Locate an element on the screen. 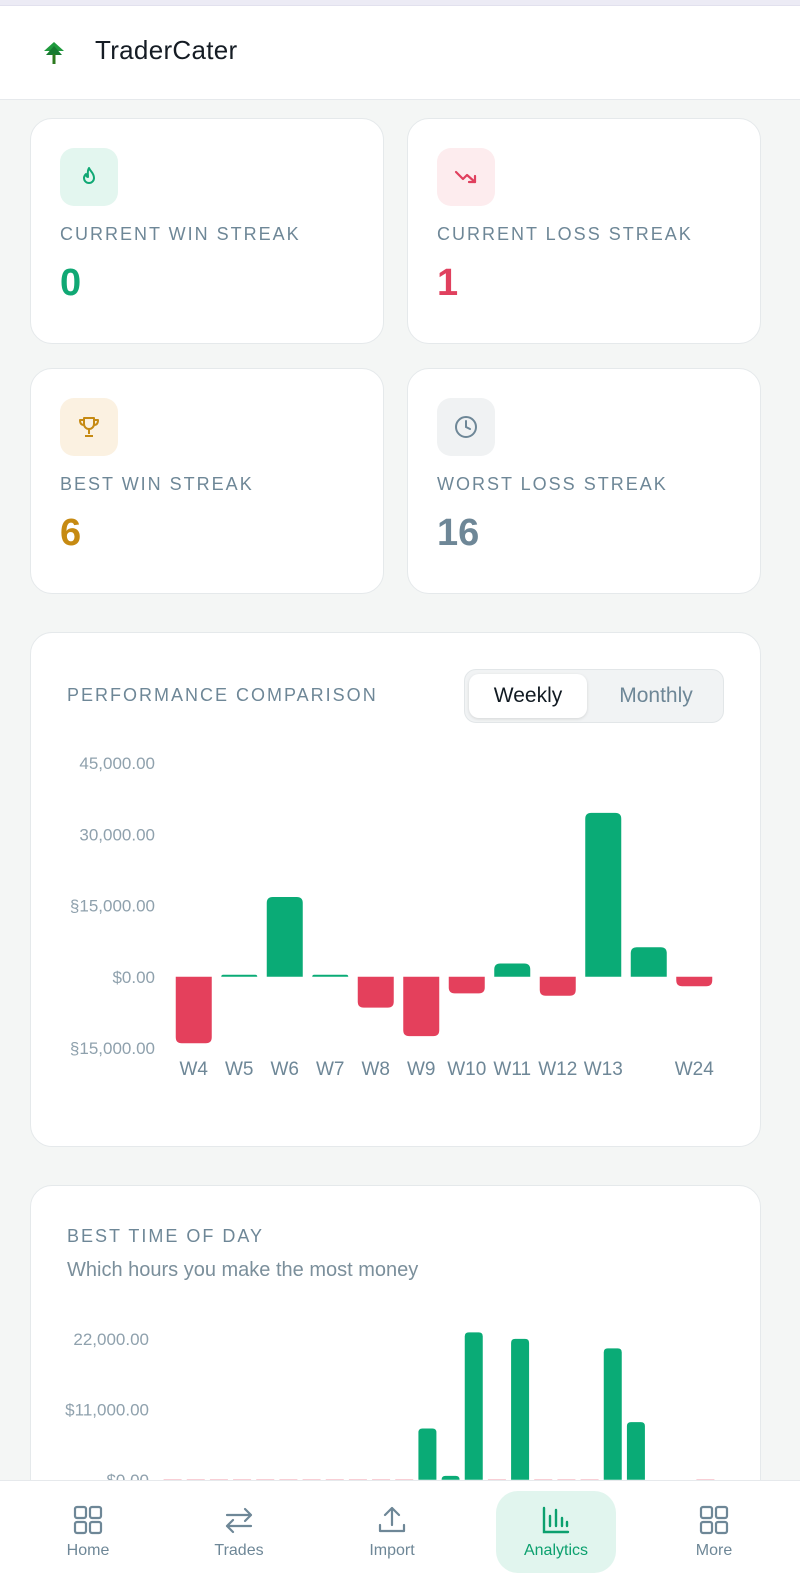  time-of-day-subtitle: Which hours you make the most money is located at coordinates (243, 1270).